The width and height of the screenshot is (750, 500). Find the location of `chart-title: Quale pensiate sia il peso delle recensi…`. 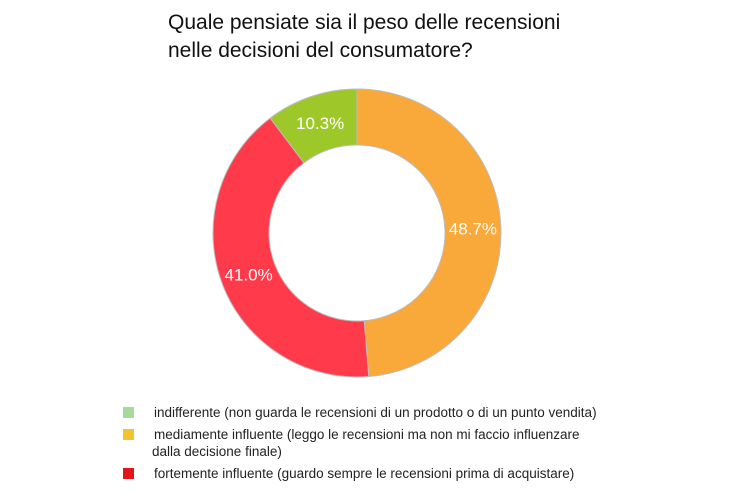

chart-title: Quale pensiate sia il peso delle recensi… is located at coordinates (364, 37).